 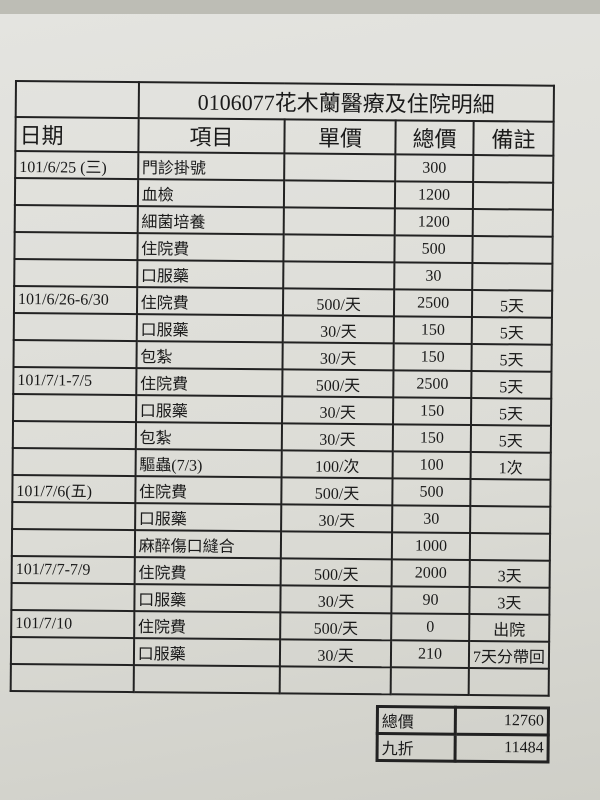 I want to click on row-date: 101/7/6(五), so click(x=74, y=489).